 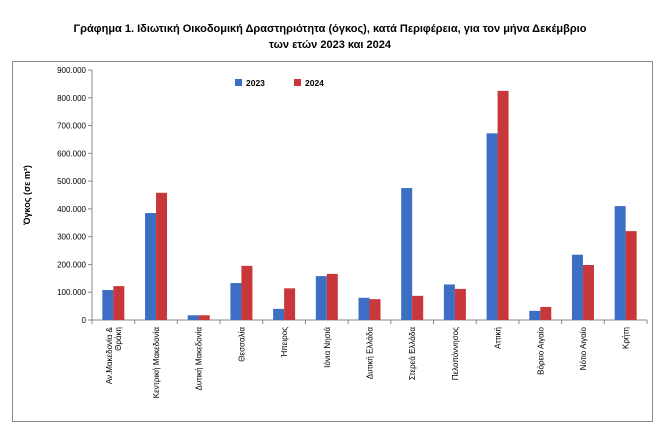 What do you see at coordinates (314, 83) in the screenshot?
I see `legend-label-2024: 2024` at bounding box center [314, 83].